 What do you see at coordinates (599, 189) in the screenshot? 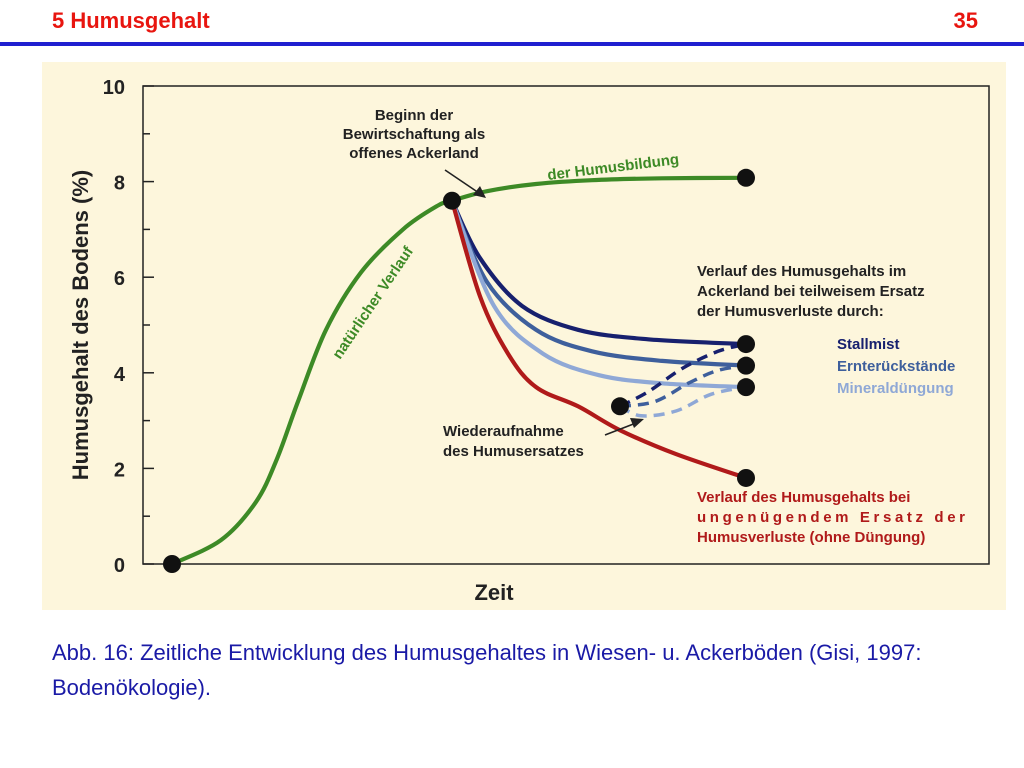
I see `series-line-natural_continued` at bounding box center [599, 189].